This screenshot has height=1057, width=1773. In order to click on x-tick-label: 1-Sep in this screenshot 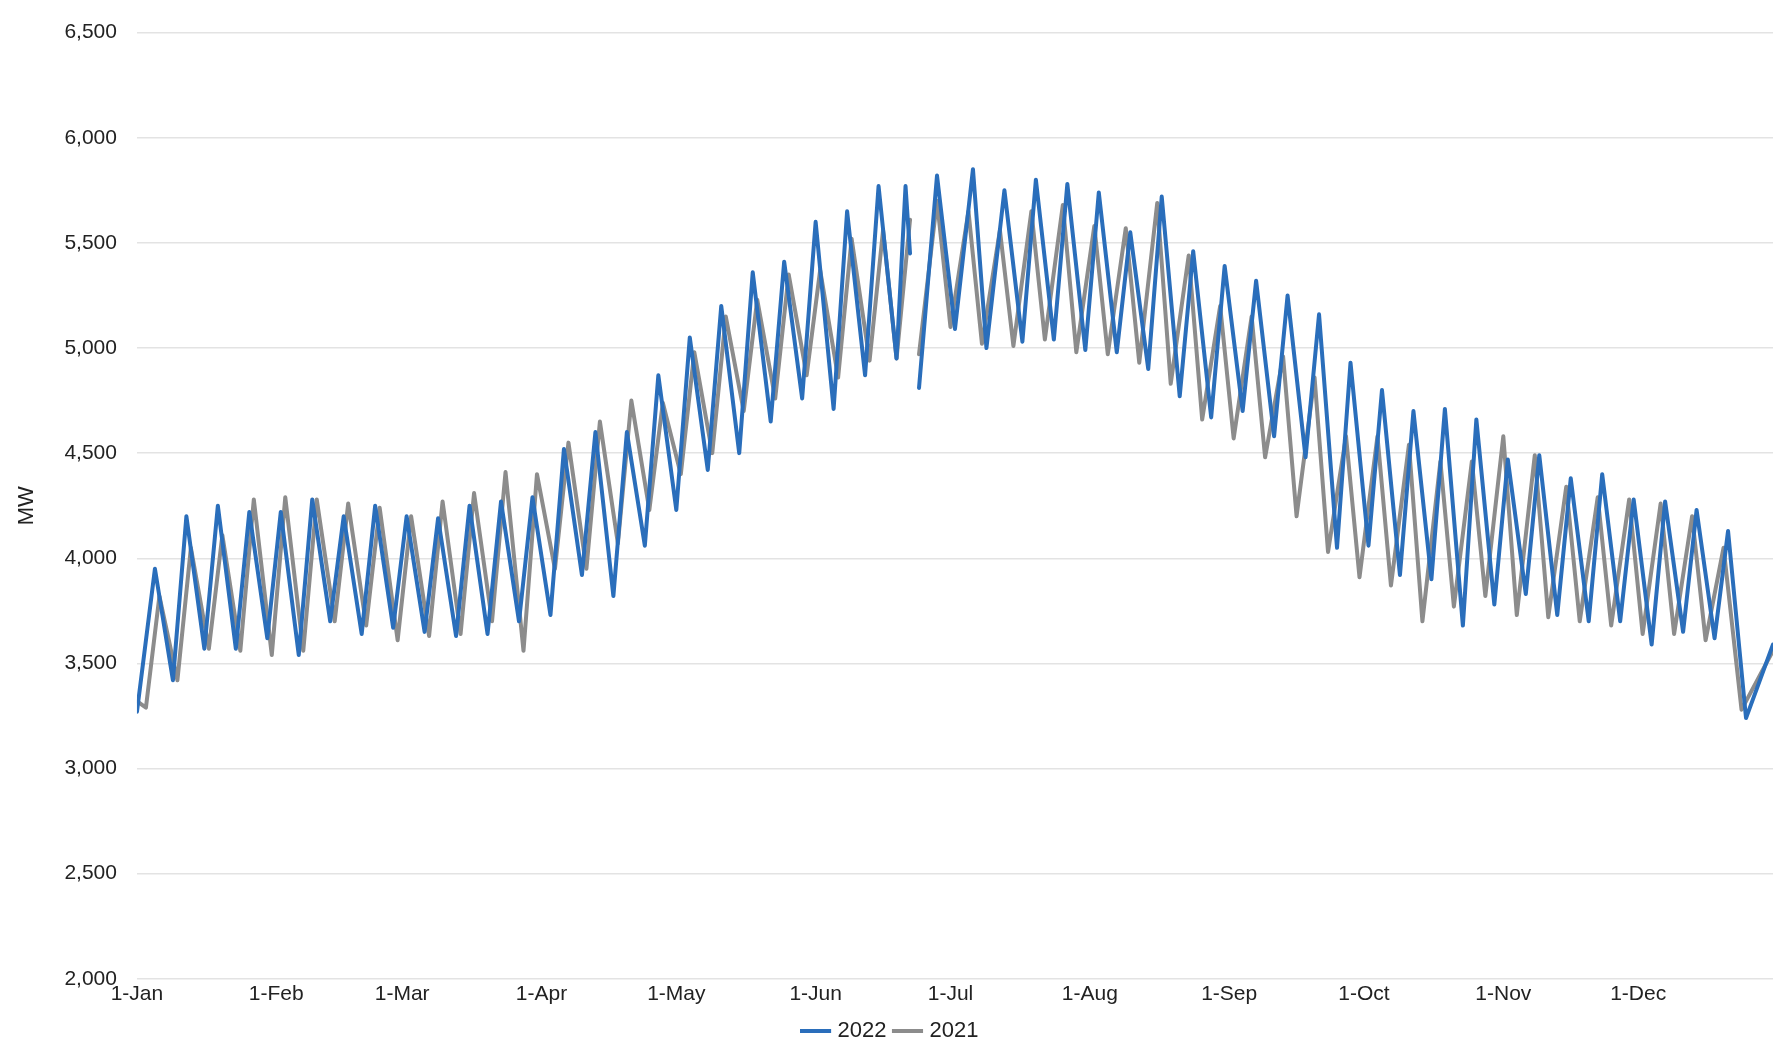, I will do `click(1229, 993)`.